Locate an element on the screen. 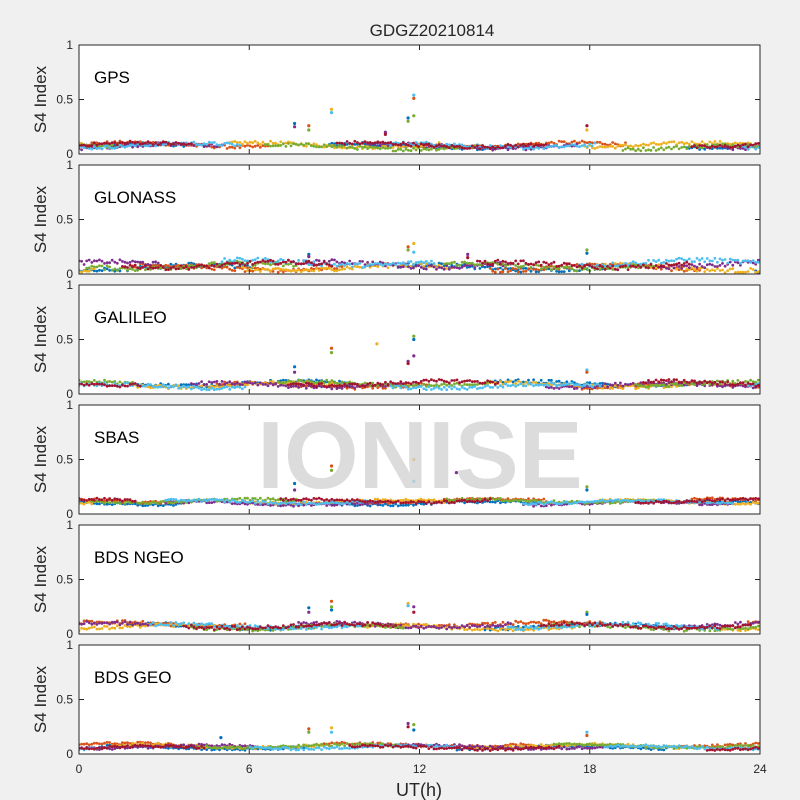  plot-area is located at coordinates (419, 219).